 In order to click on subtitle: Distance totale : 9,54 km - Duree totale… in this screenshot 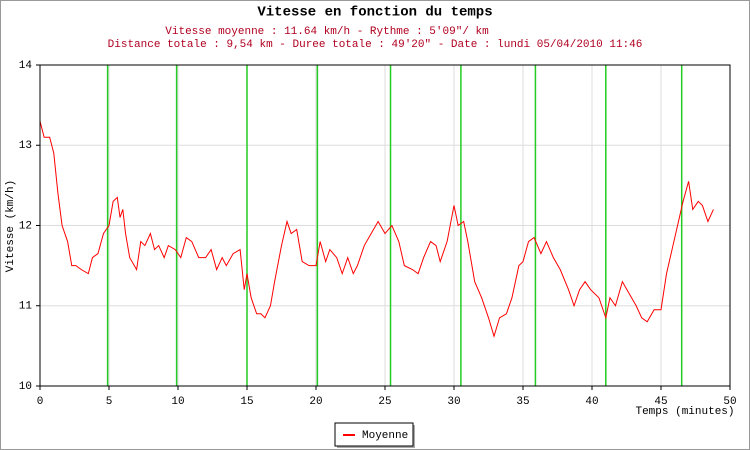, I will do `click(375, 45)`.